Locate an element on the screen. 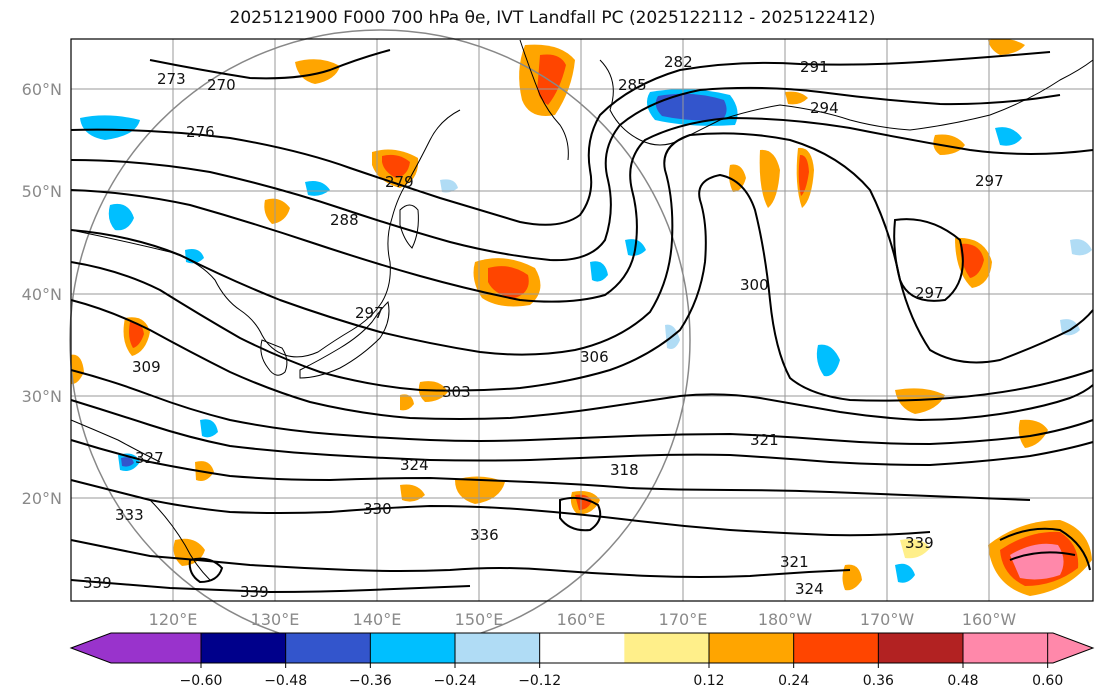 This screenshot has width=1105, height=694. contour-label: 321 is located at coordinates (794, 562).